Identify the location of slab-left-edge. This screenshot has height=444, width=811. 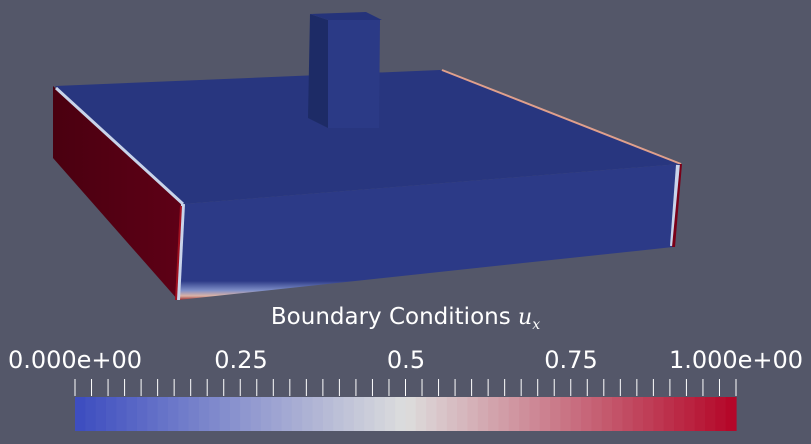
(119, 146).